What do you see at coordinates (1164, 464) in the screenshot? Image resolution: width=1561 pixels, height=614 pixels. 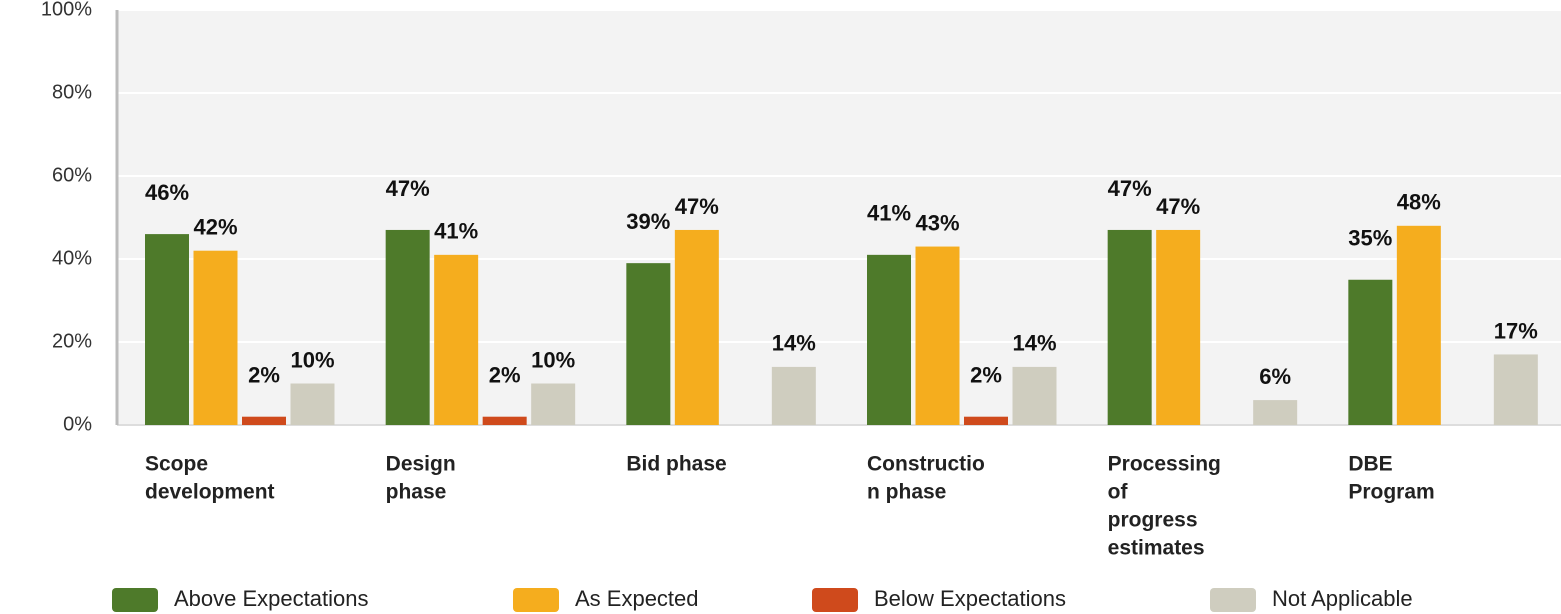 I see `x-tick-label: Processing` at bounding box center [1164, 464].